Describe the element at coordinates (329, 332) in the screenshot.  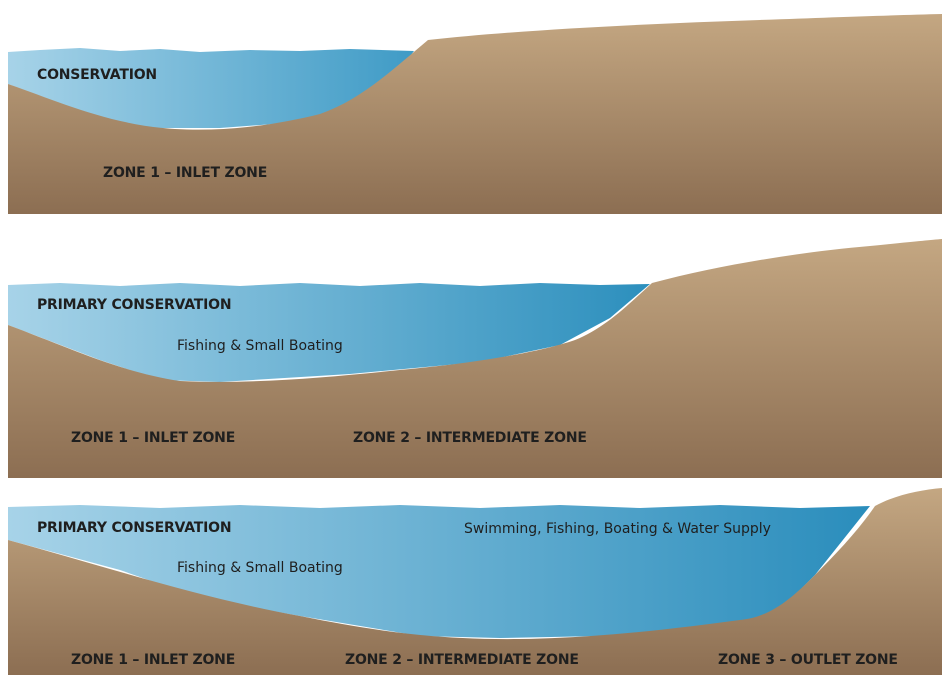
I see `panel-2-water` at that location.